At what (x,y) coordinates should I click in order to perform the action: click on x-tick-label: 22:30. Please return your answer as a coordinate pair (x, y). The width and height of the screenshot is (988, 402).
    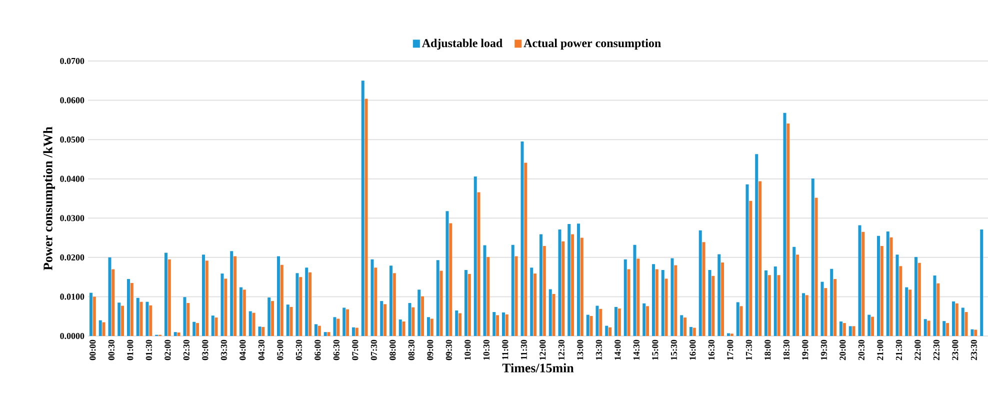
    Looking at the image, I should click on (936, 350).